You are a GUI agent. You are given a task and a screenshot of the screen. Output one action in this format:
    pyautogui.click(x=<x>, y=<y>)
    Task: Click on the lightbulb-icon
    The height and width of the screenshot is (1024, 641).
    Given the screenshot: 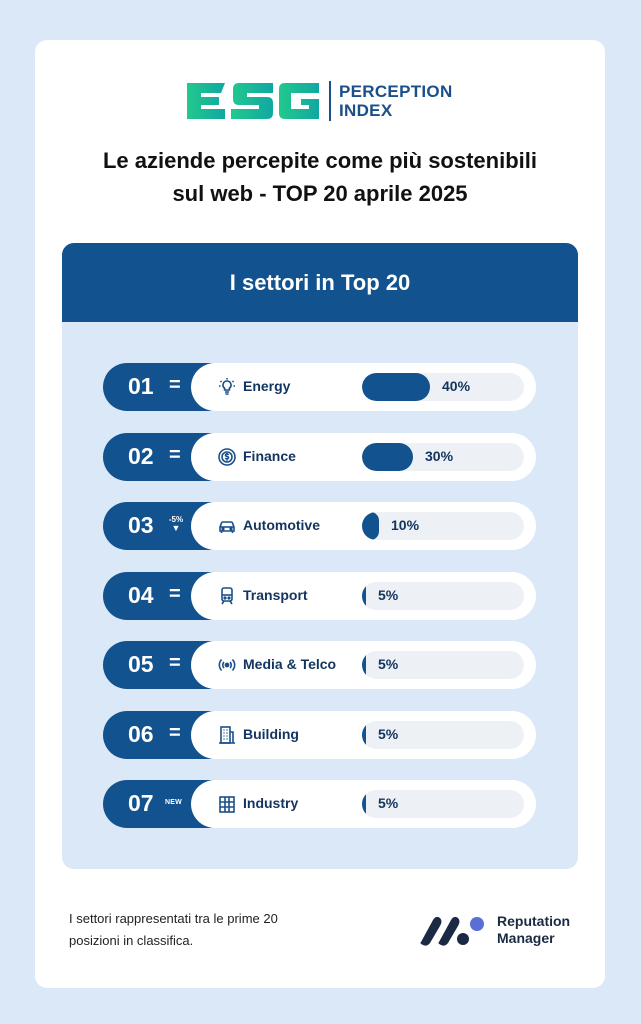 What is the action you would take?
    pyautogui.click(x=227, y=387)
    